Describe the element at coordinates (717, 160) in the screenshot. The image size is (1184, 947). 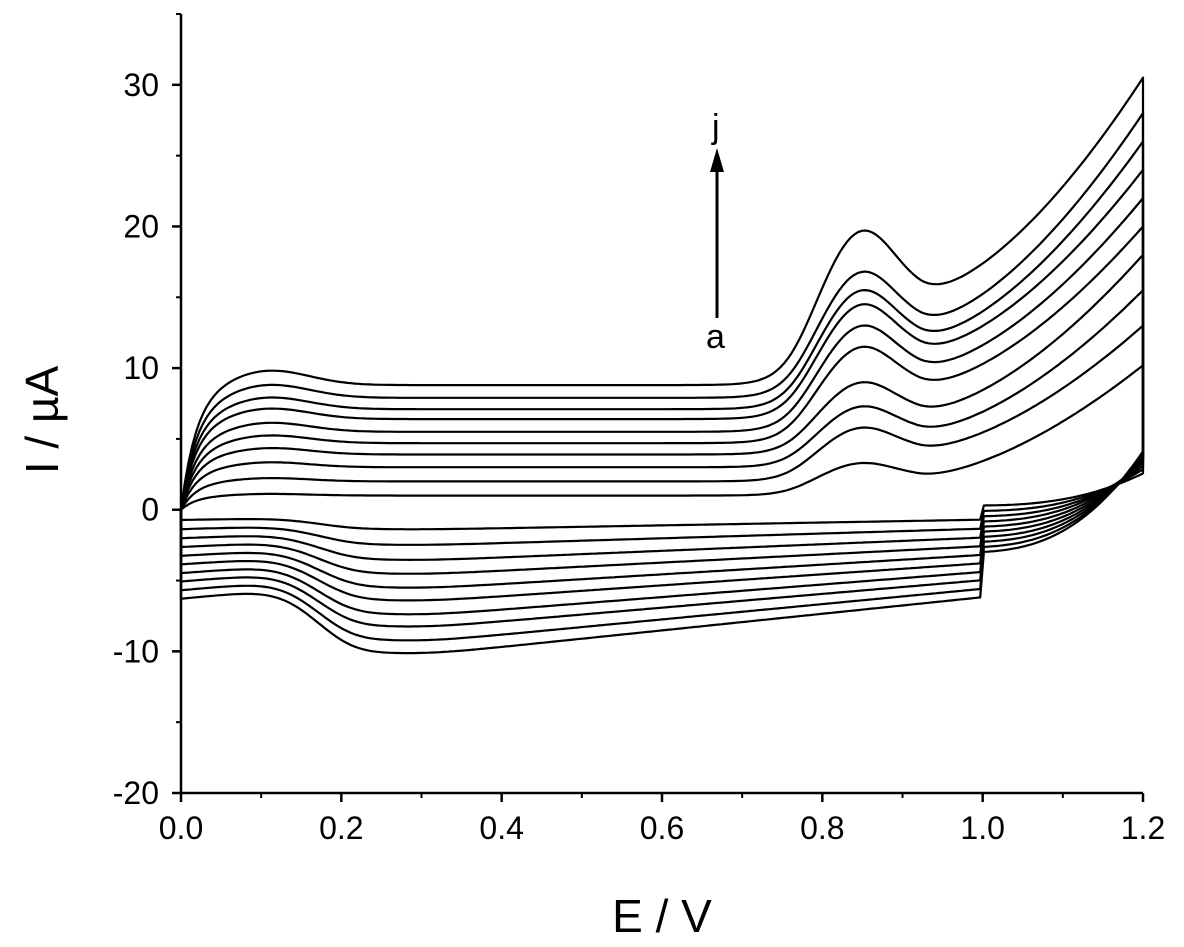
I see `scan-direction-arrow-head` at that location.